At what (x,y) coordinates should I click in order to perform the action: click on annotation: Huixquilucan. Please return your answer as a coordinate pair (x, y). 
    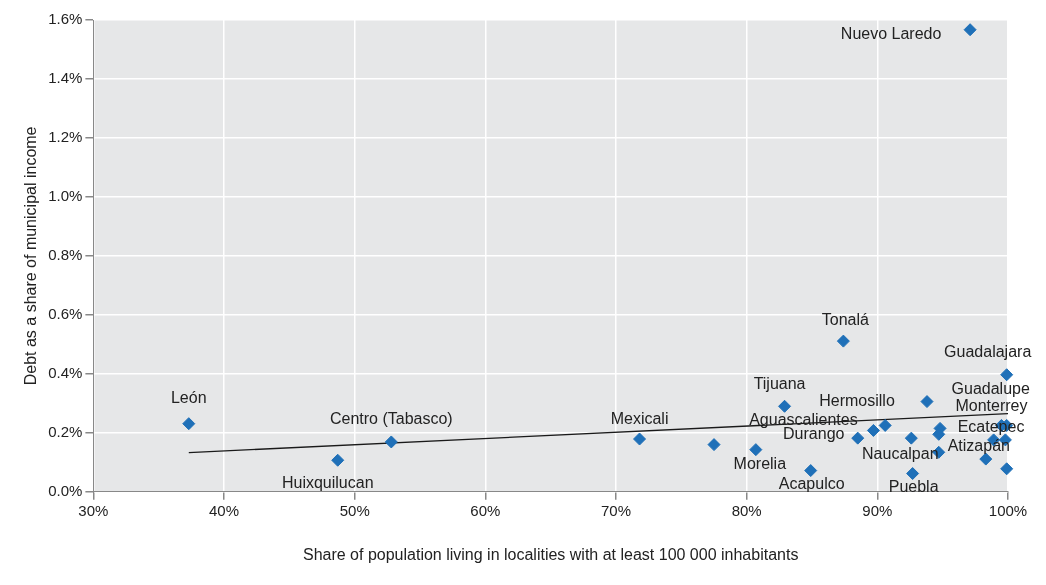
    Looking at the image, I should click on (327, 482).